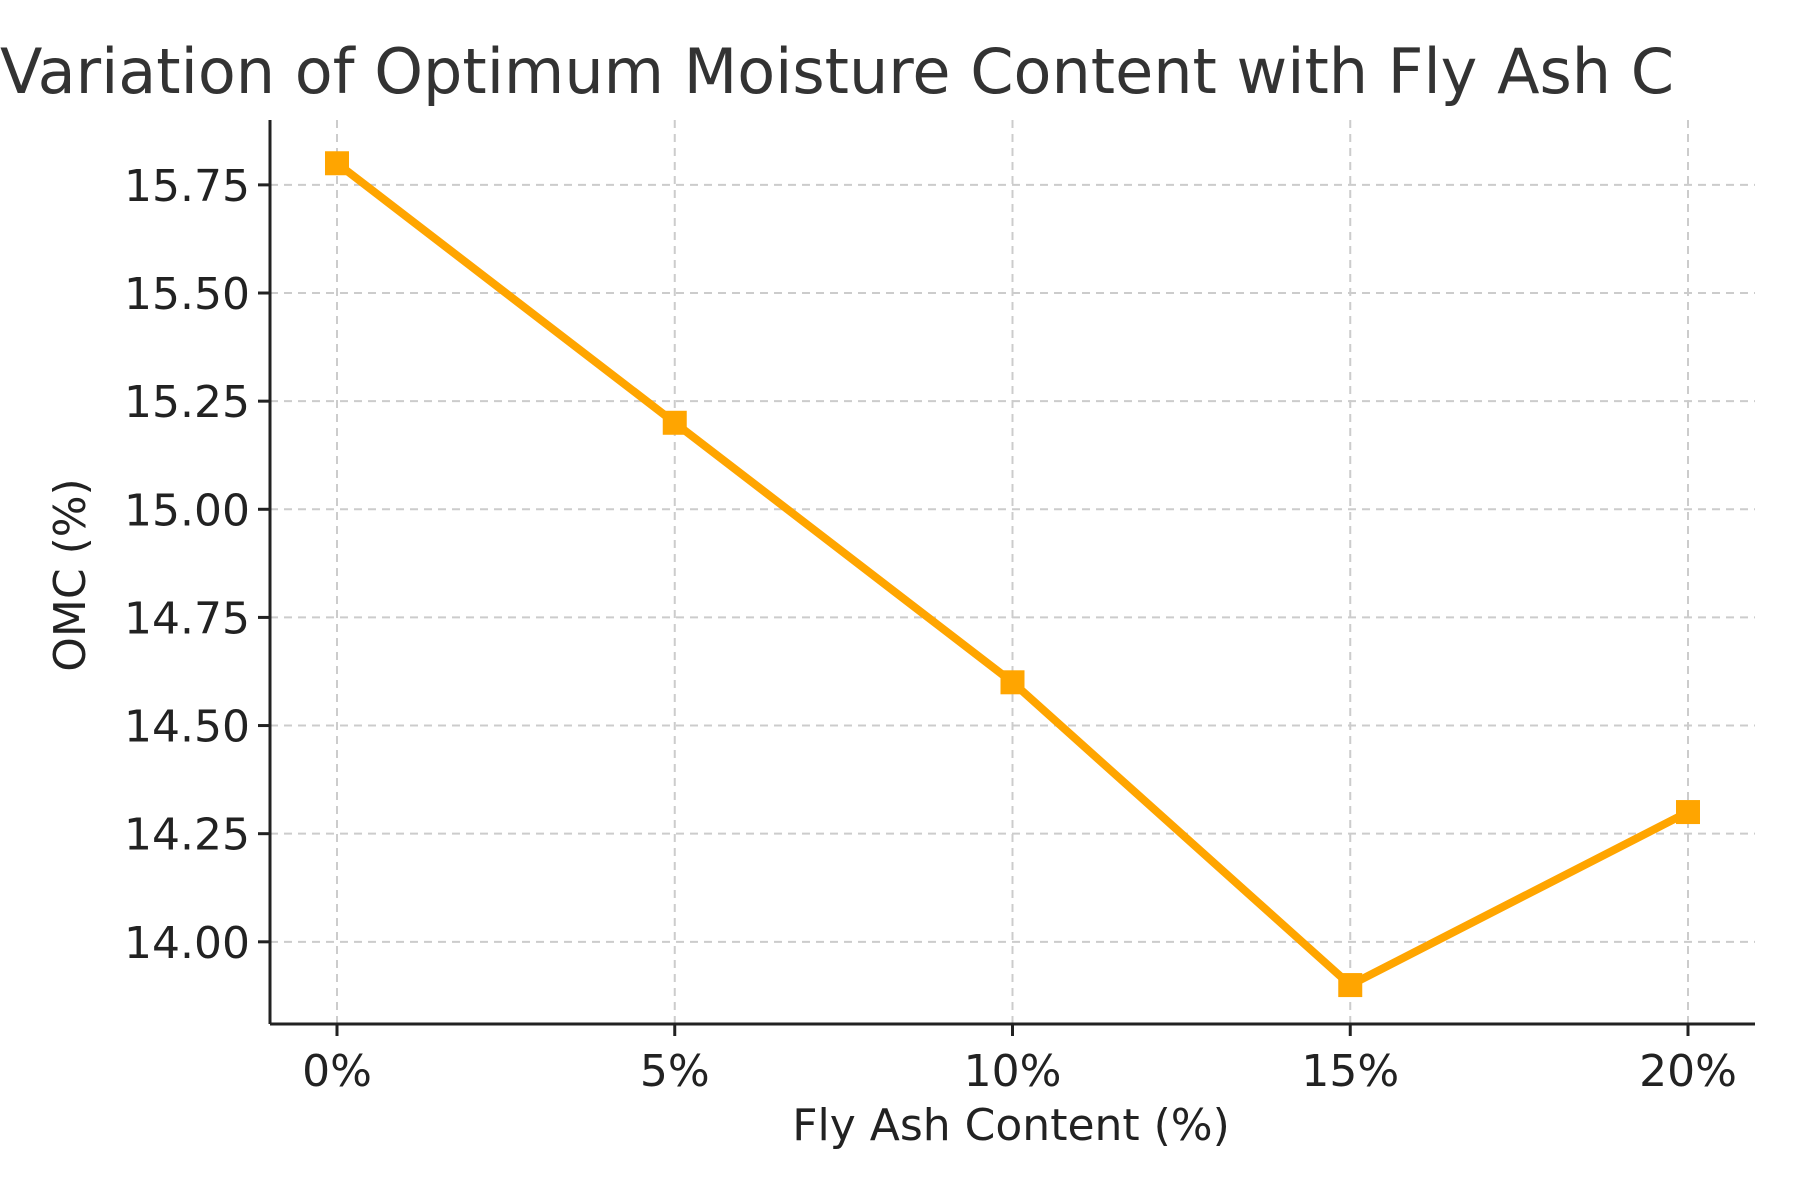 The height and width of the screenshot is (1200, 1800). I want to click on y-tick-label: 14.50, so click(187, 727).